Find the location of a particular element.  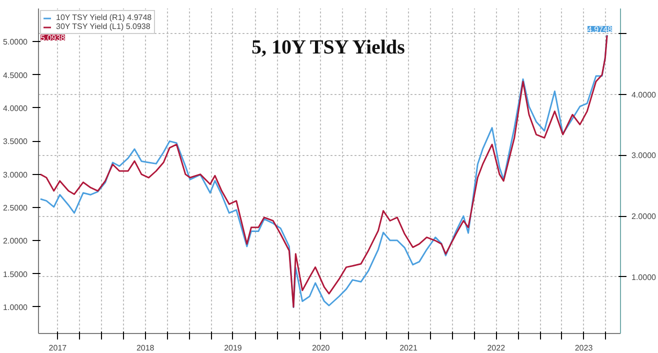

y2-tick-label: 1.0000 is located at coordinates (644, 277).